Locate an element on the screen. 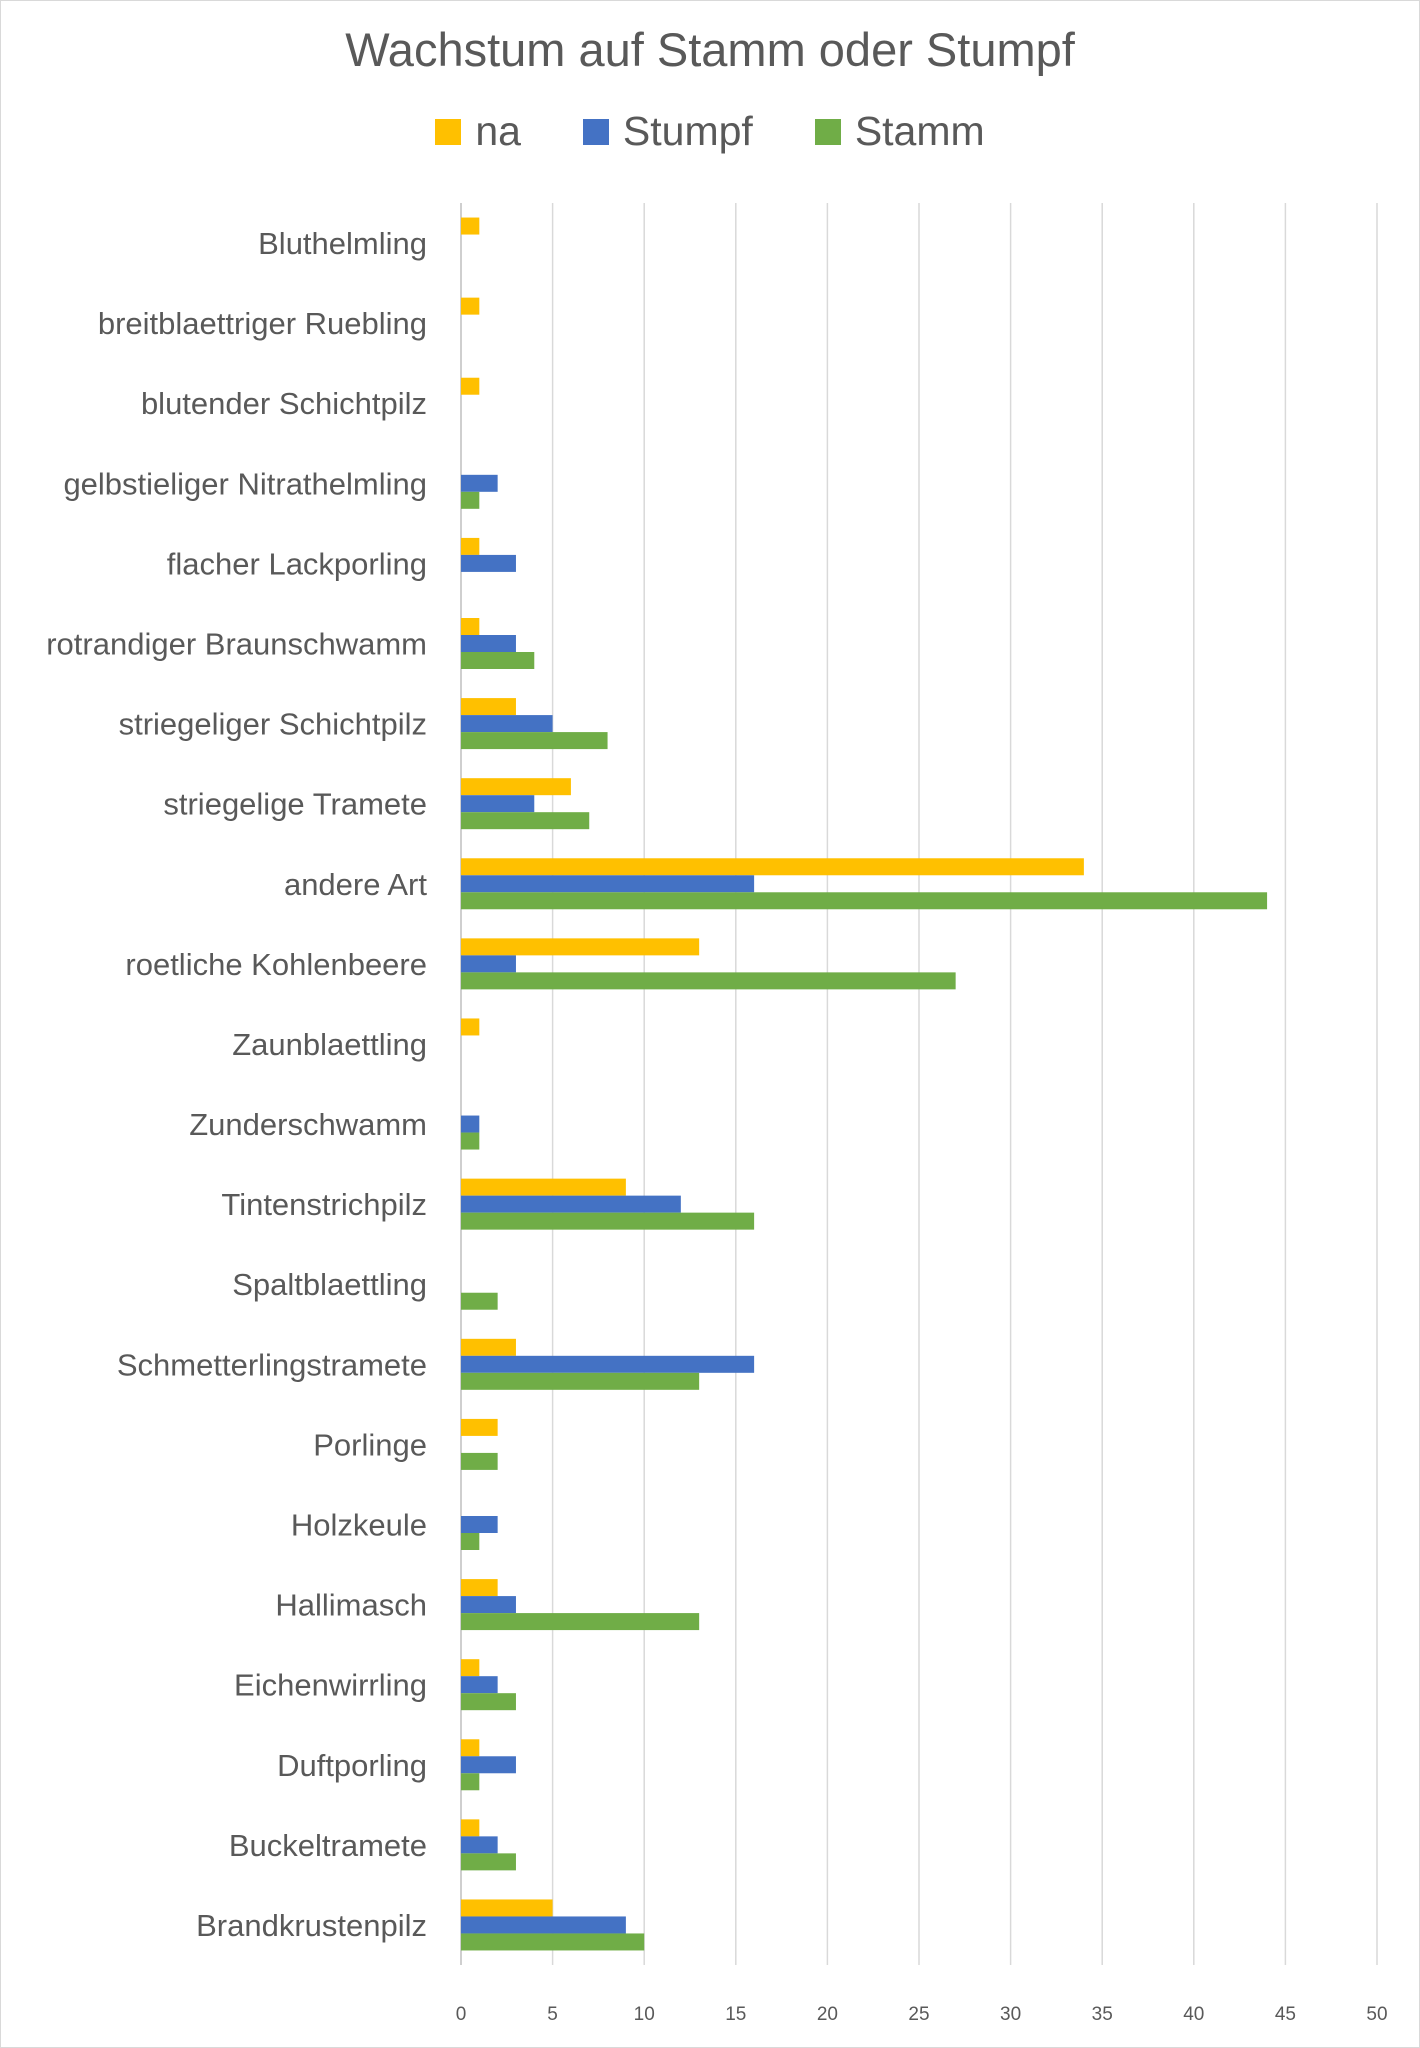  legend-swatch-stumpf is located at coordinates (595, 131).